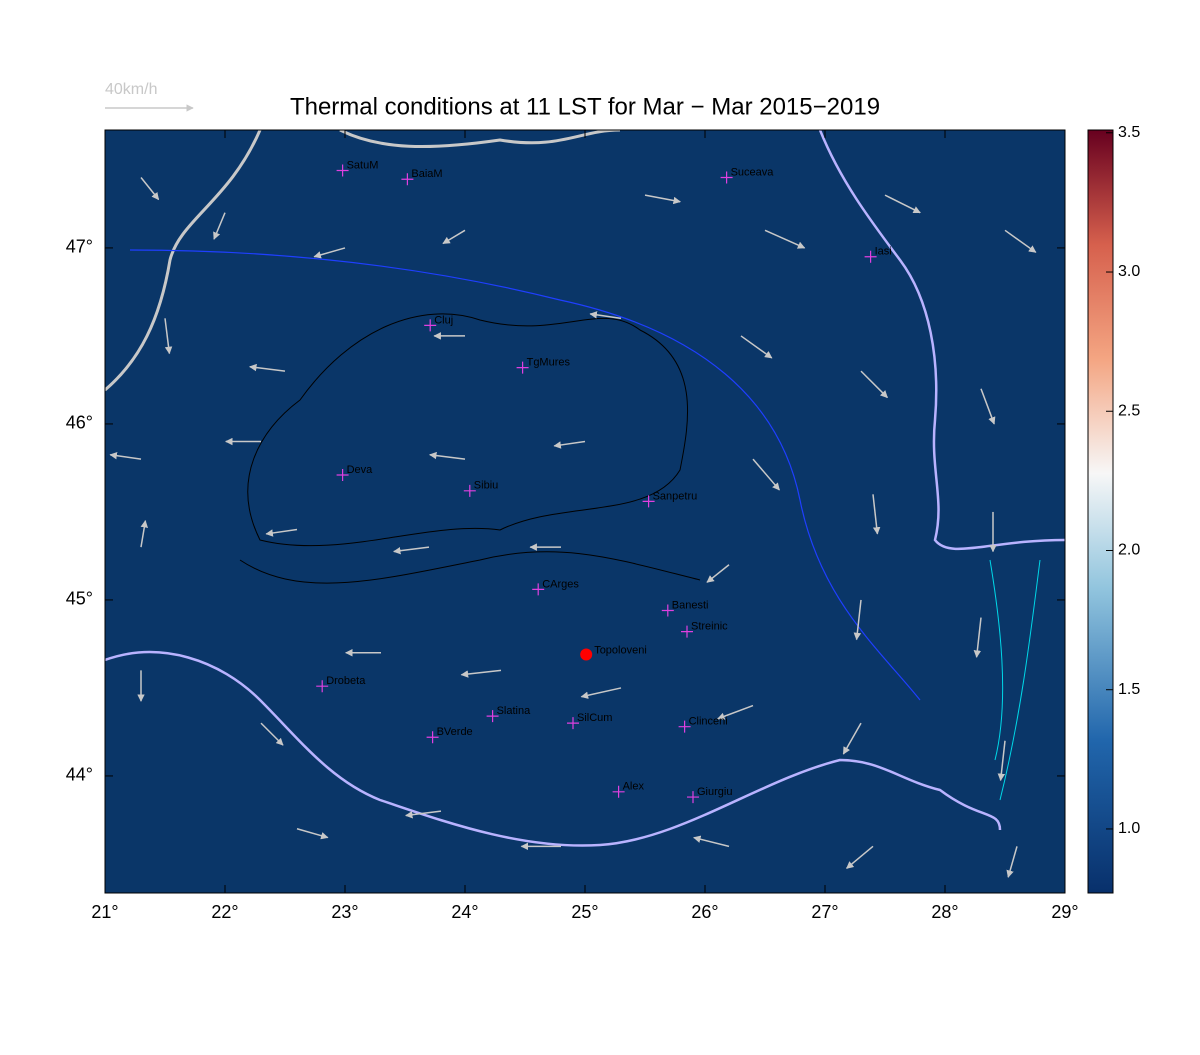 This screenshot has width=1200, height=1055. I want to click on station-label: Deva, so click(360, 470).